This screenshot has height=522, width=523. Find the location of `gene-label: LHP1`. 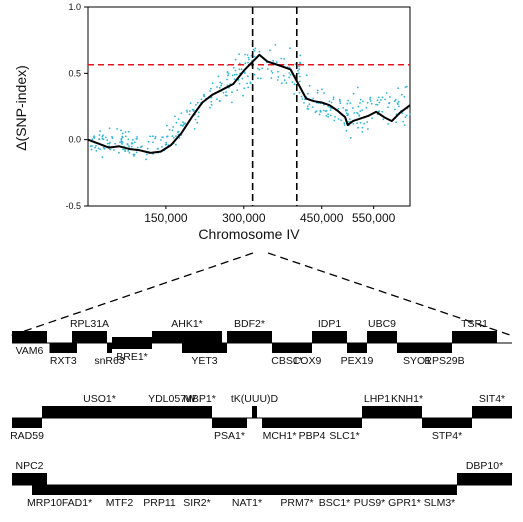

gene-label: LHP1 is located at coordinates (377, 399).